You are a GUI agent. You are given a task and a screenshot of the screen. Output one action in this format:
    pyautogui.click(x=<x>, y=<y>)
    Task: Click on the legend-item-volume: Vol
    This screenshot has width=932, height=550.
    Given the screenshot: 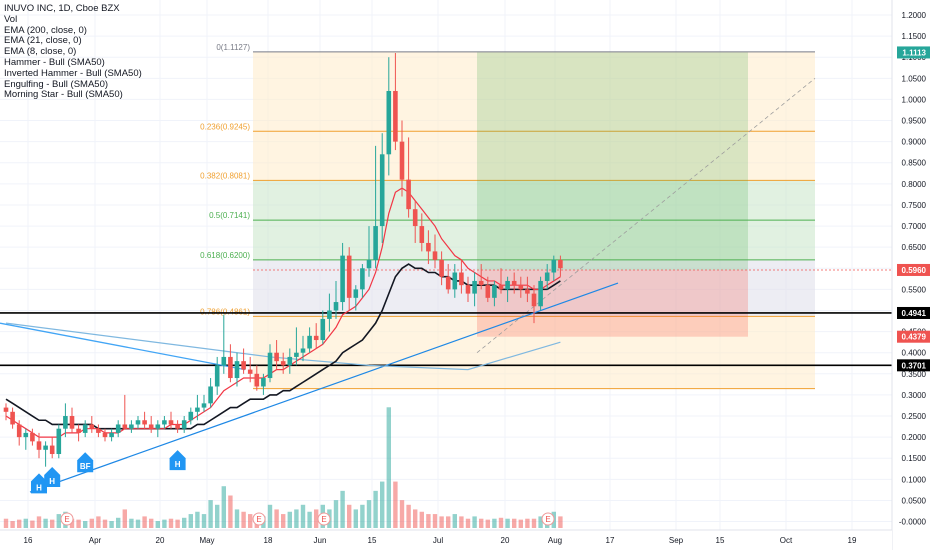 What is the action you would take?
    pyautogui.click(x=11, y=19)
    